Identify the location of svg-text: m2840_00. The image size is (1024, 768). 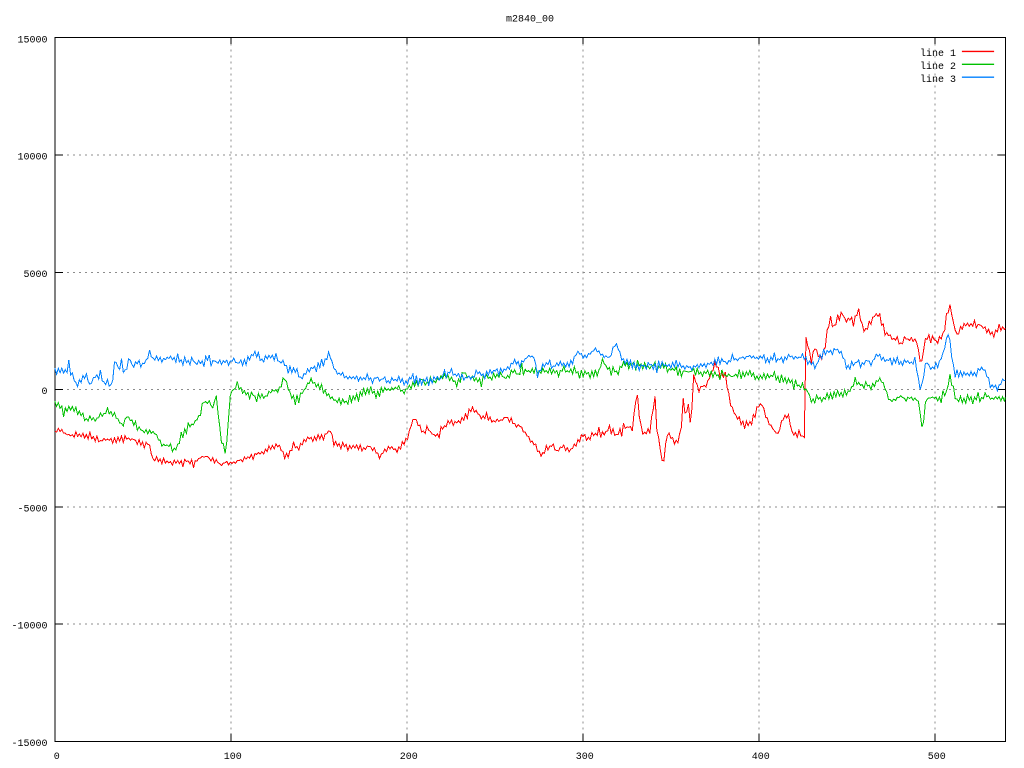
(530, 19).